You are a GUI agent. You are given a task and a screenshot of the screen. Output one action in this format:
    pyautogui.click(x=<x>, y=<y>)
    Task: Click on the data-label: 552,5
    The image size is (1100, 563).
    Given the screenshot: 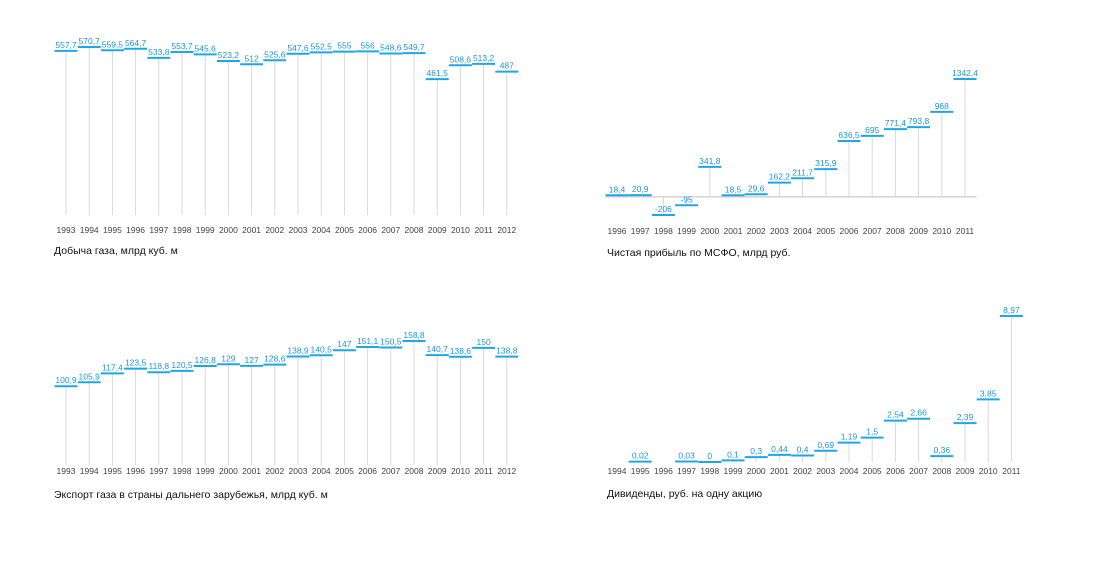 What is the action you would take?
    pyautogui.click(x=322, y=46)
    